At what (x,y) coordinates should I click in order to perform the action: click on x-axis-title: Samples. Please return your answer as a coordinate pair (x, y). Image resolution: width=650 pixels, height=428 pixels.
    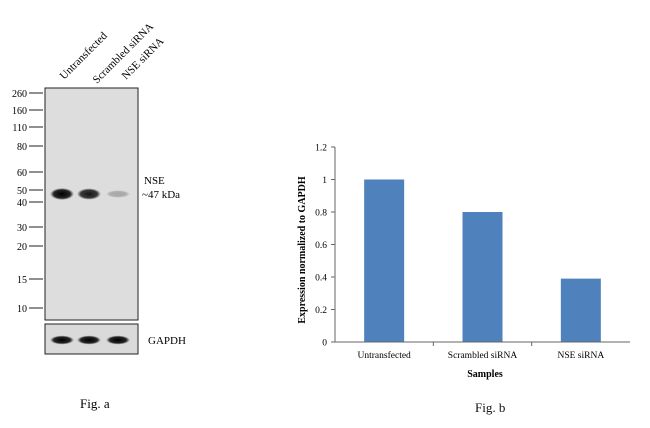
    Looking at the image, I should click on (485, 374).